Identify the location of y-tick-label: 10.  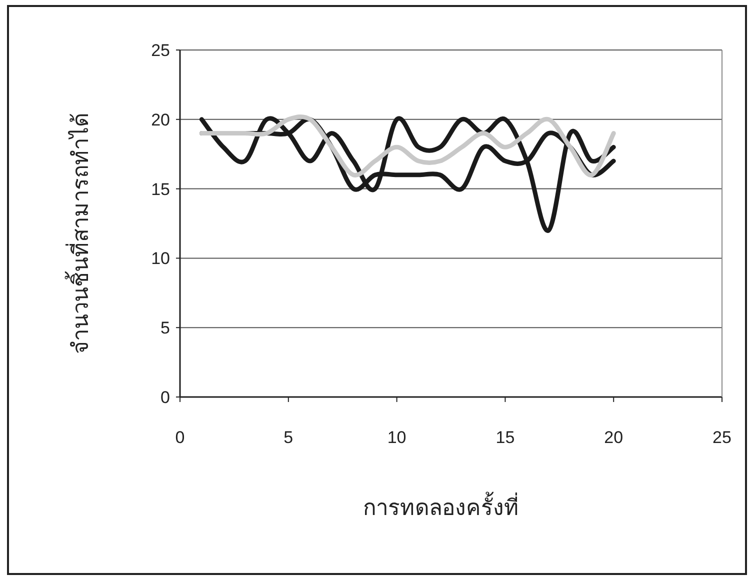
(160, 258).